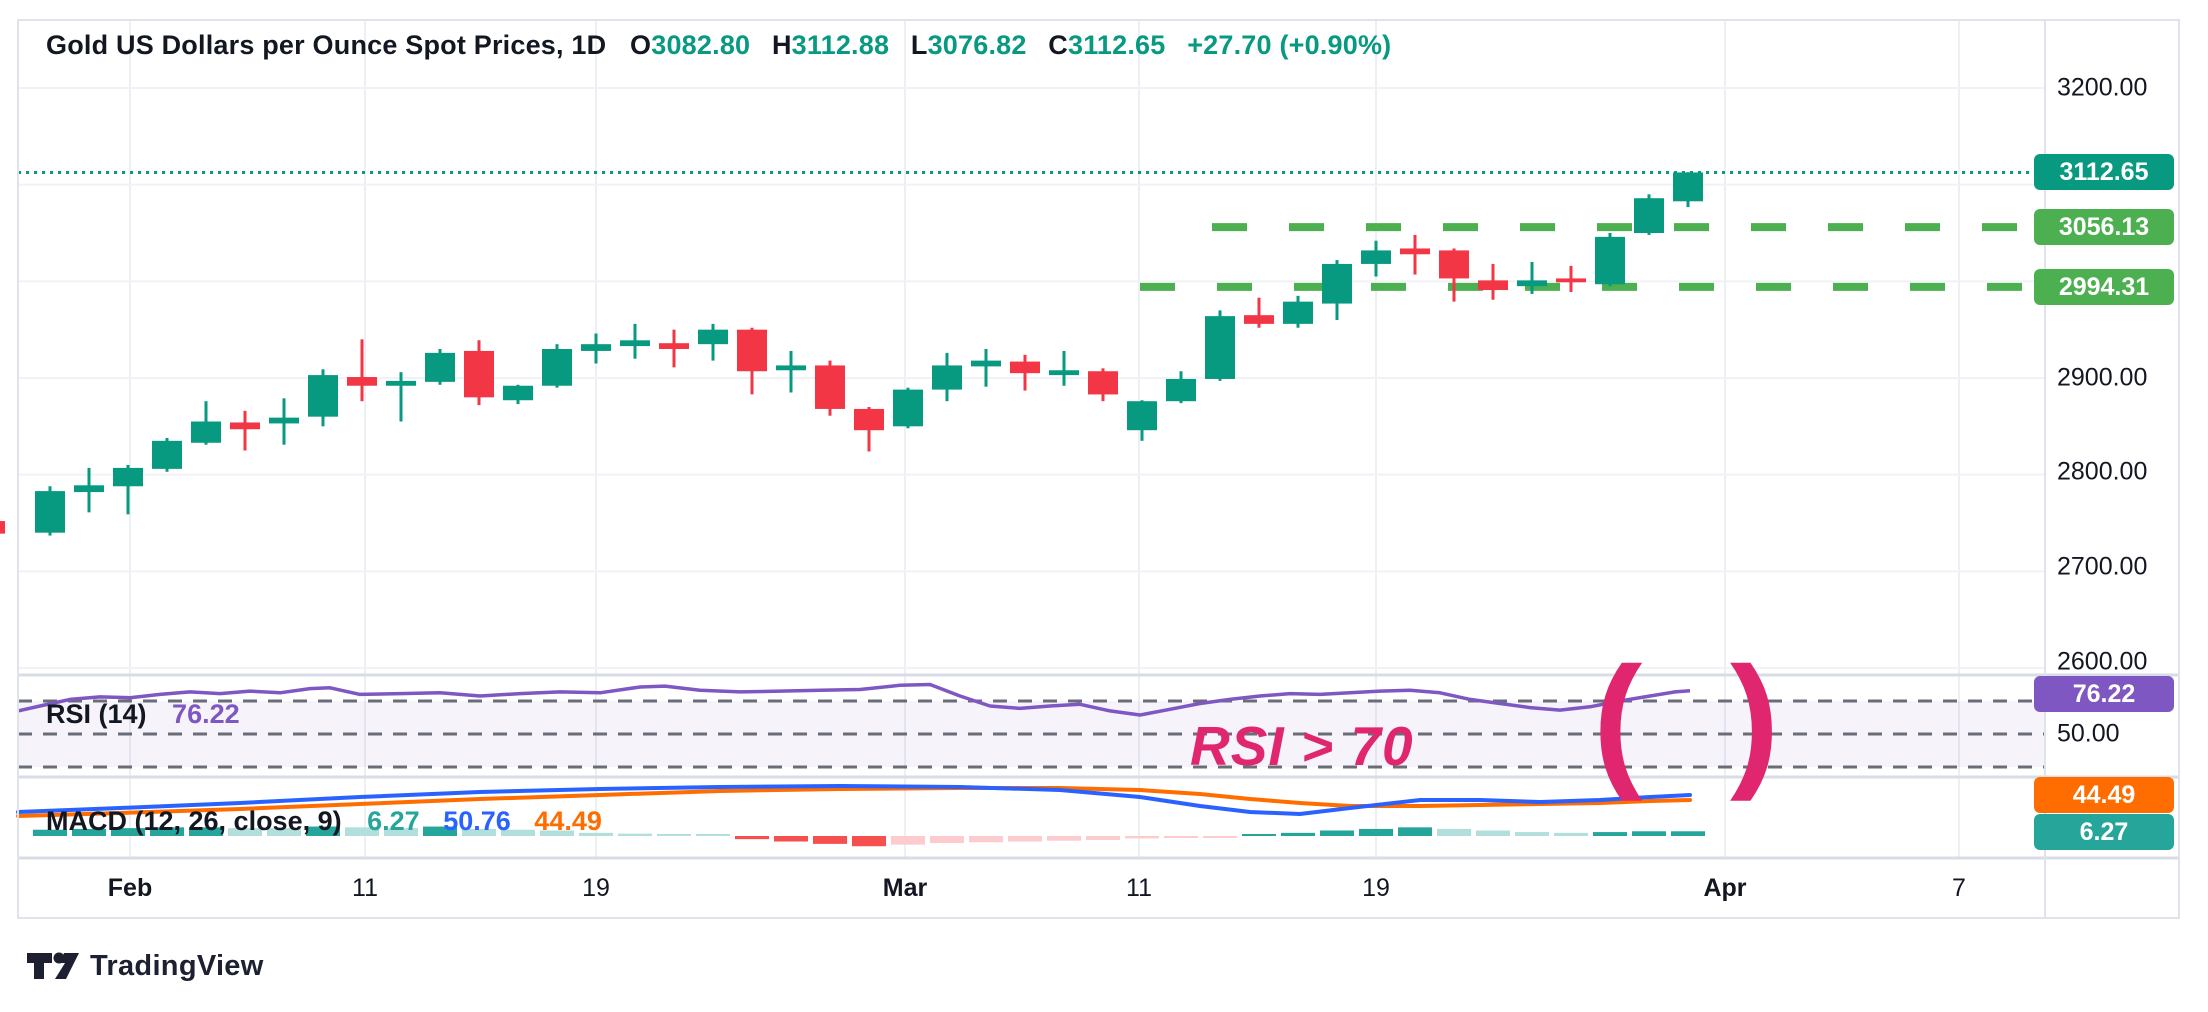 The height and width of the screenshot is (1012, 2208). Describe the element at coordinates (781, 45) in the screenshot. I see `high-label: H` at that location.